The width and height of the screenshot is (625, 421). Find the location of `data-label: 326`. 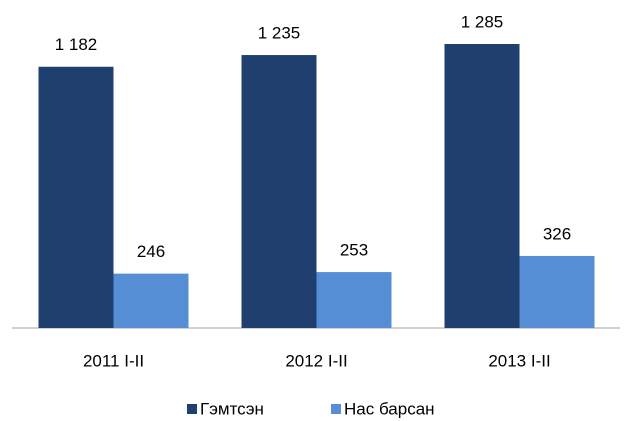

data-label: 326 is located at coordinates (557, 233).